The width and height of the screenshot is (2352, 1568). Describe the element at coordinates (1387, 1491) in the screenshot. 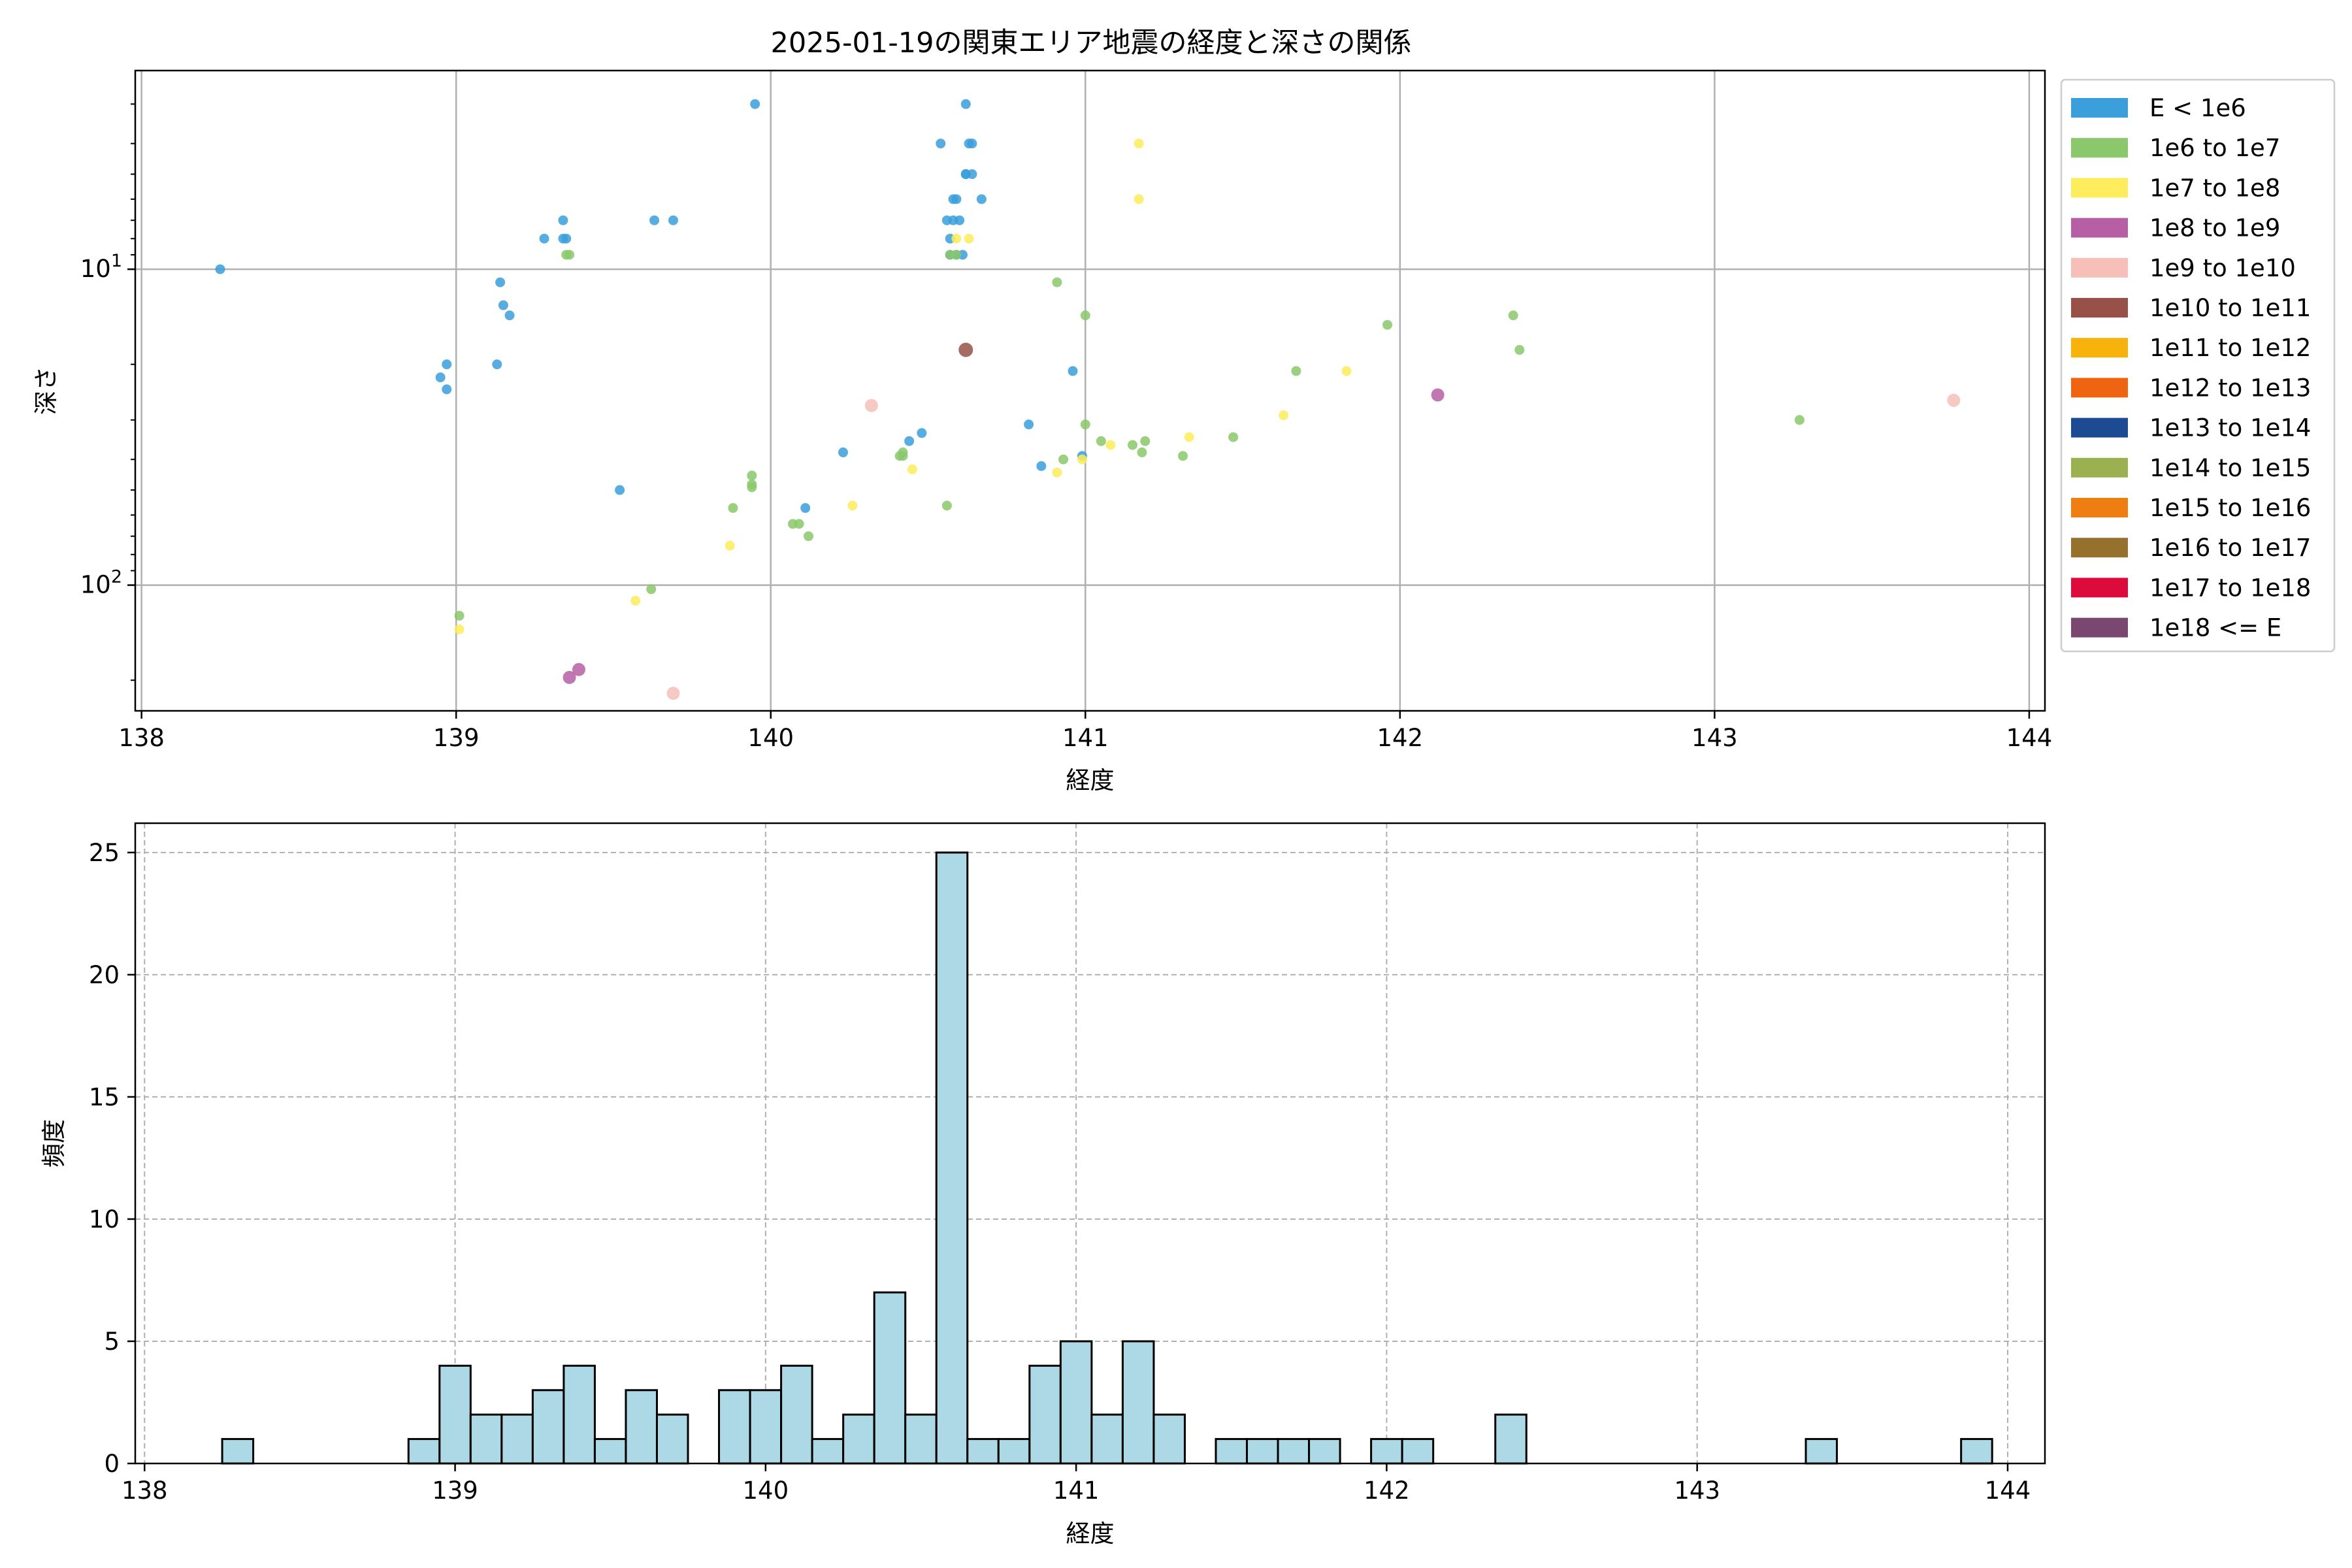

I see `hist-x-tick-label: 142` at that location.